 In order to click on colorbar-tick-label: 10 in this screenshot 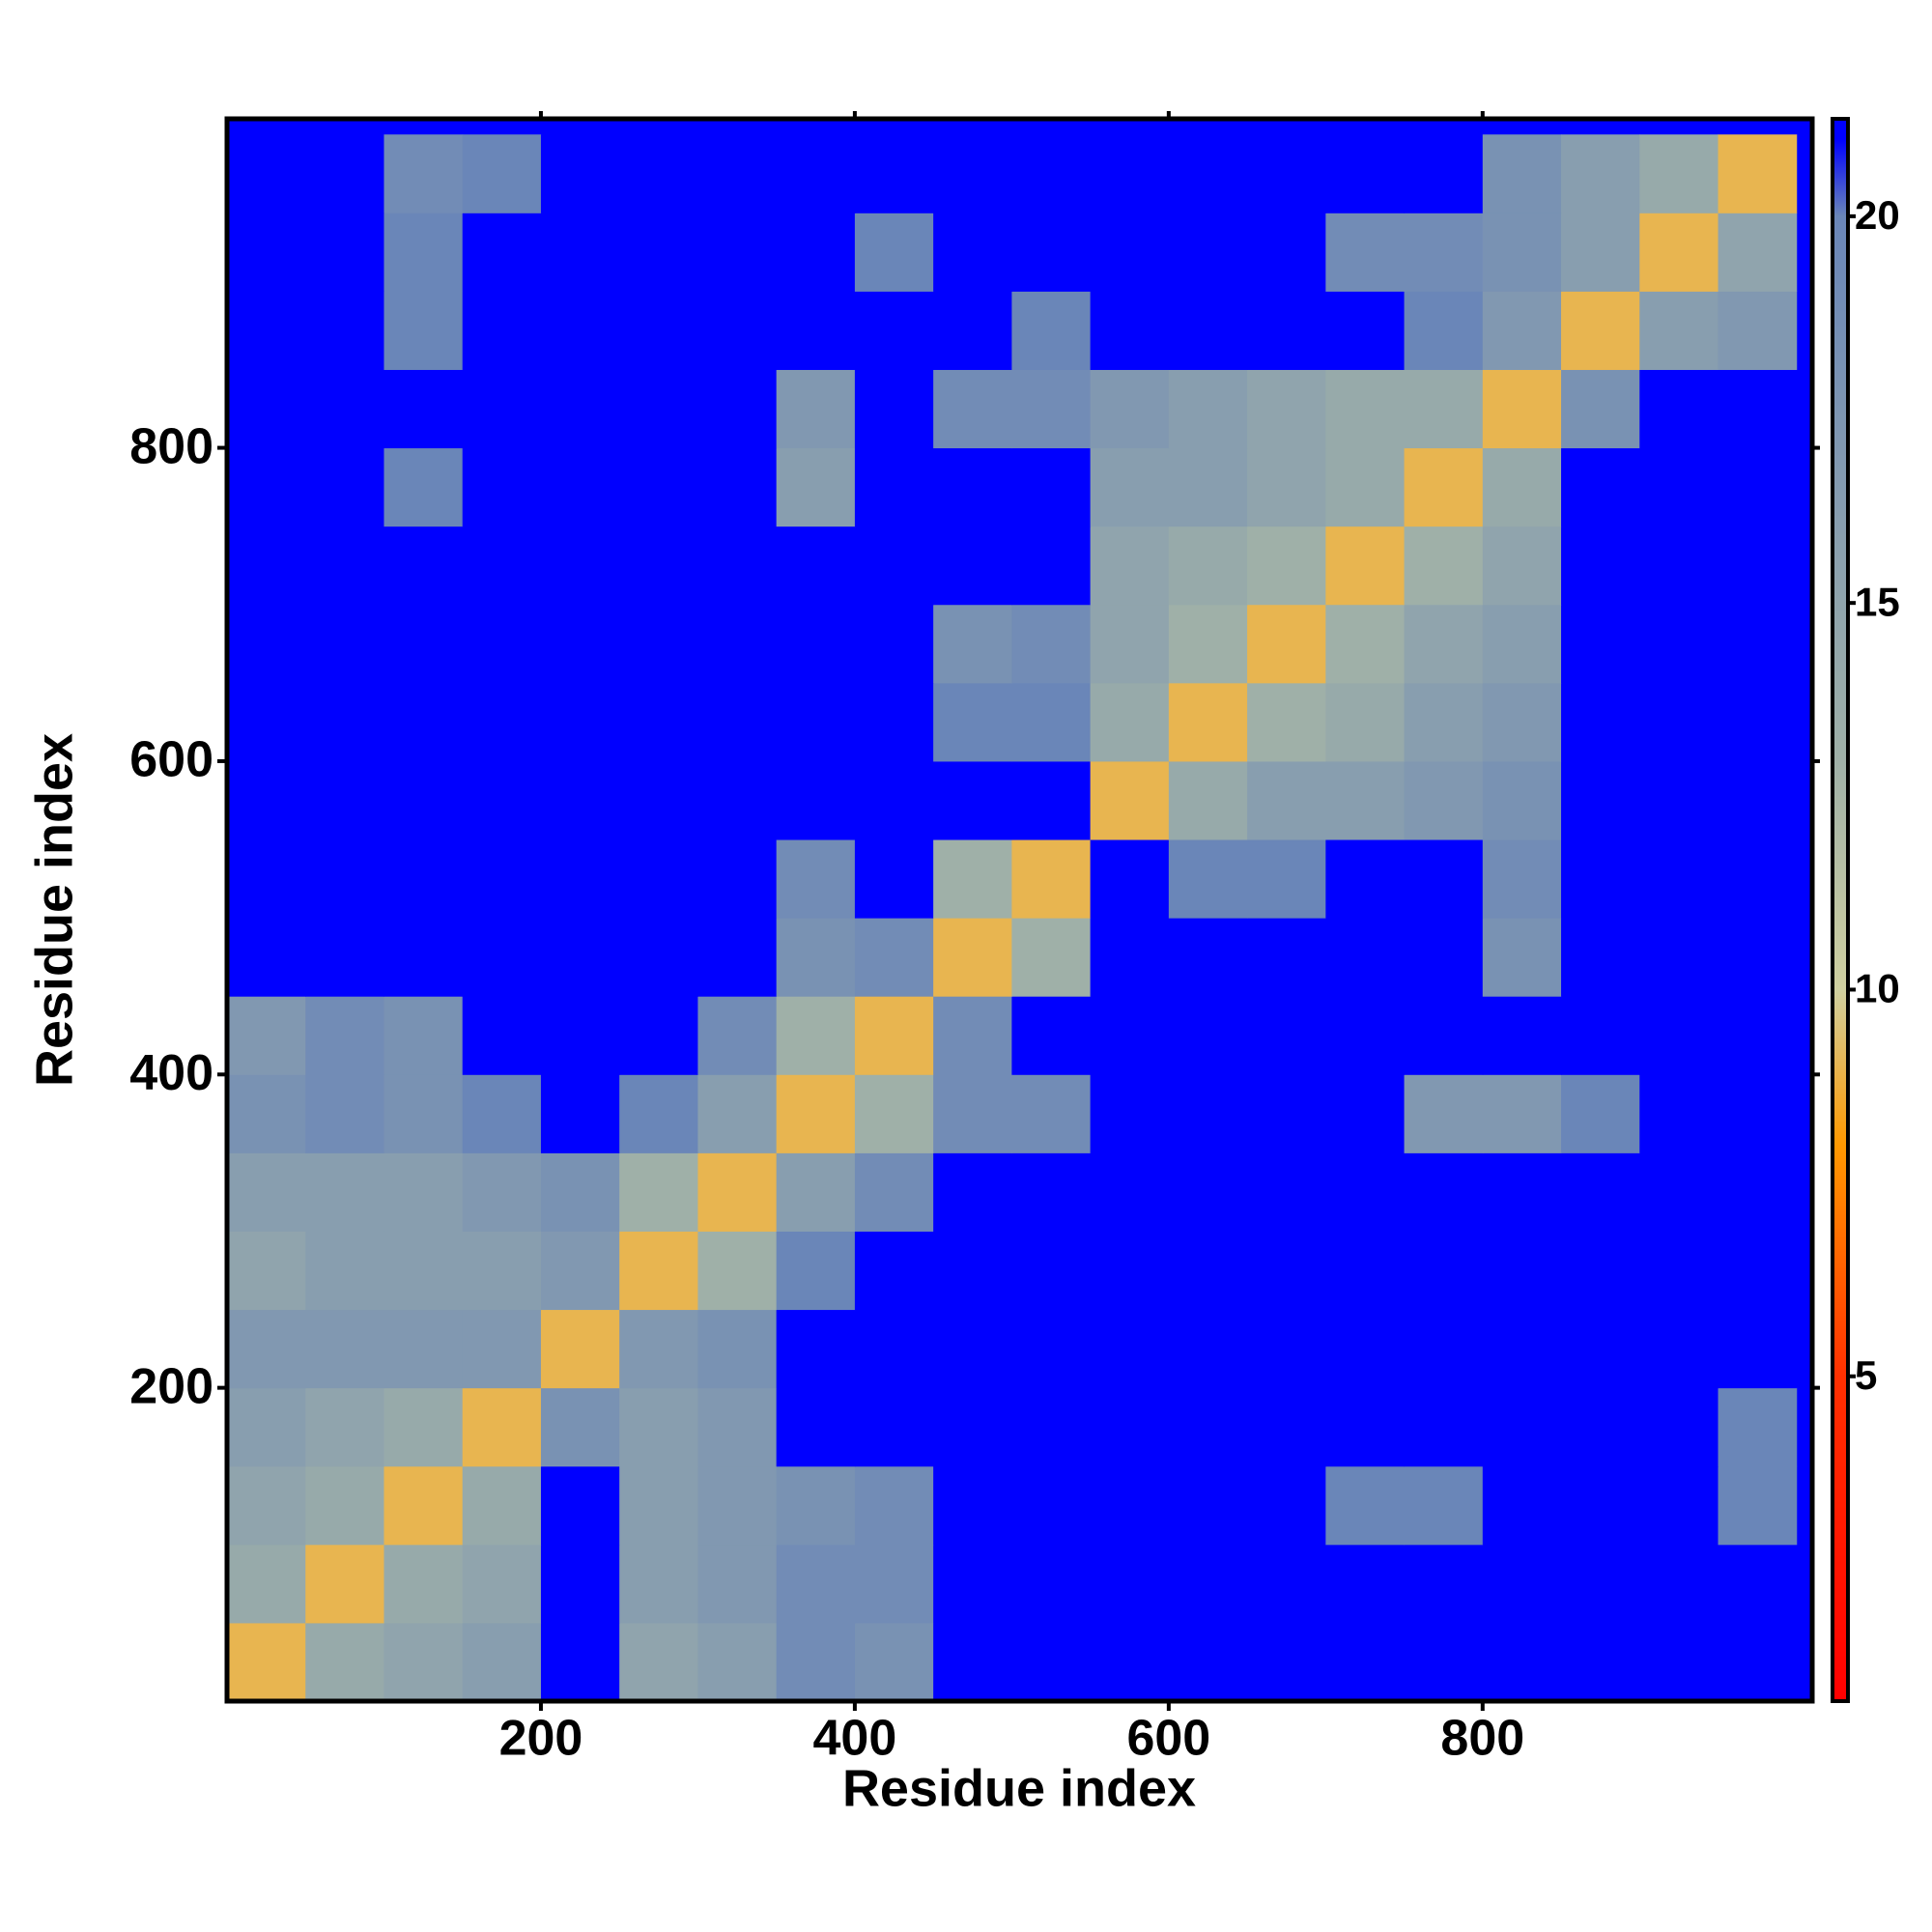, I will do `click(1877, 988)`.